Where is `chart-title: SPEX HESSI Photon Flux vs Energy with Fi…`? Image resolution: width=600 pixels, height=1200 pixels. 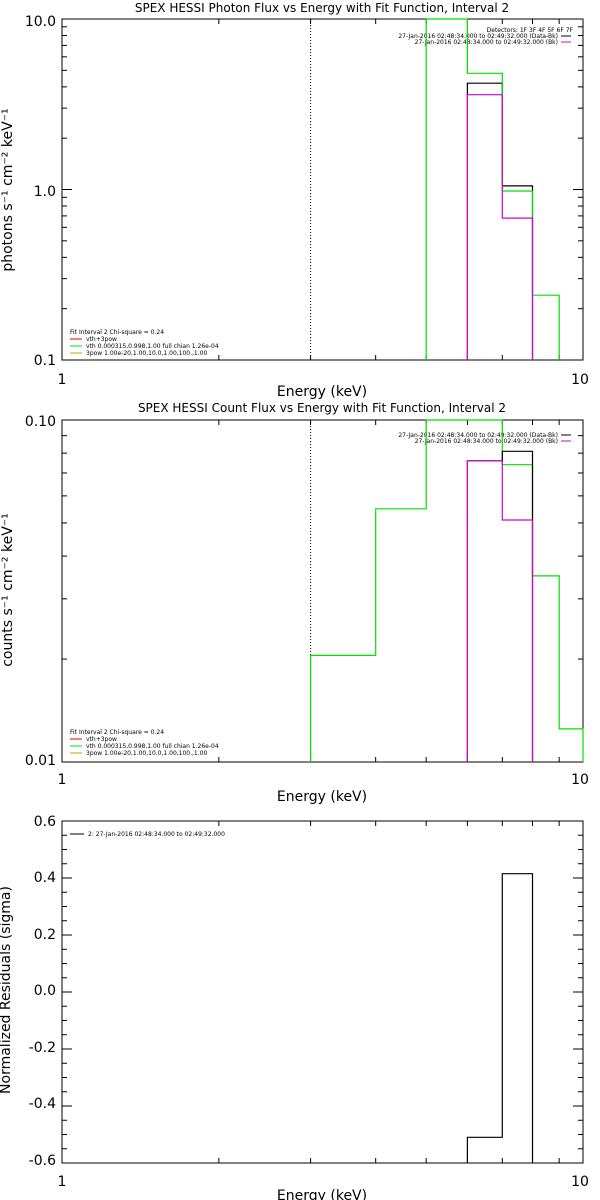
chart-title: SPEX HESSI Photon Flux vs Energy with Fi… is located at coordinates (322, 8).